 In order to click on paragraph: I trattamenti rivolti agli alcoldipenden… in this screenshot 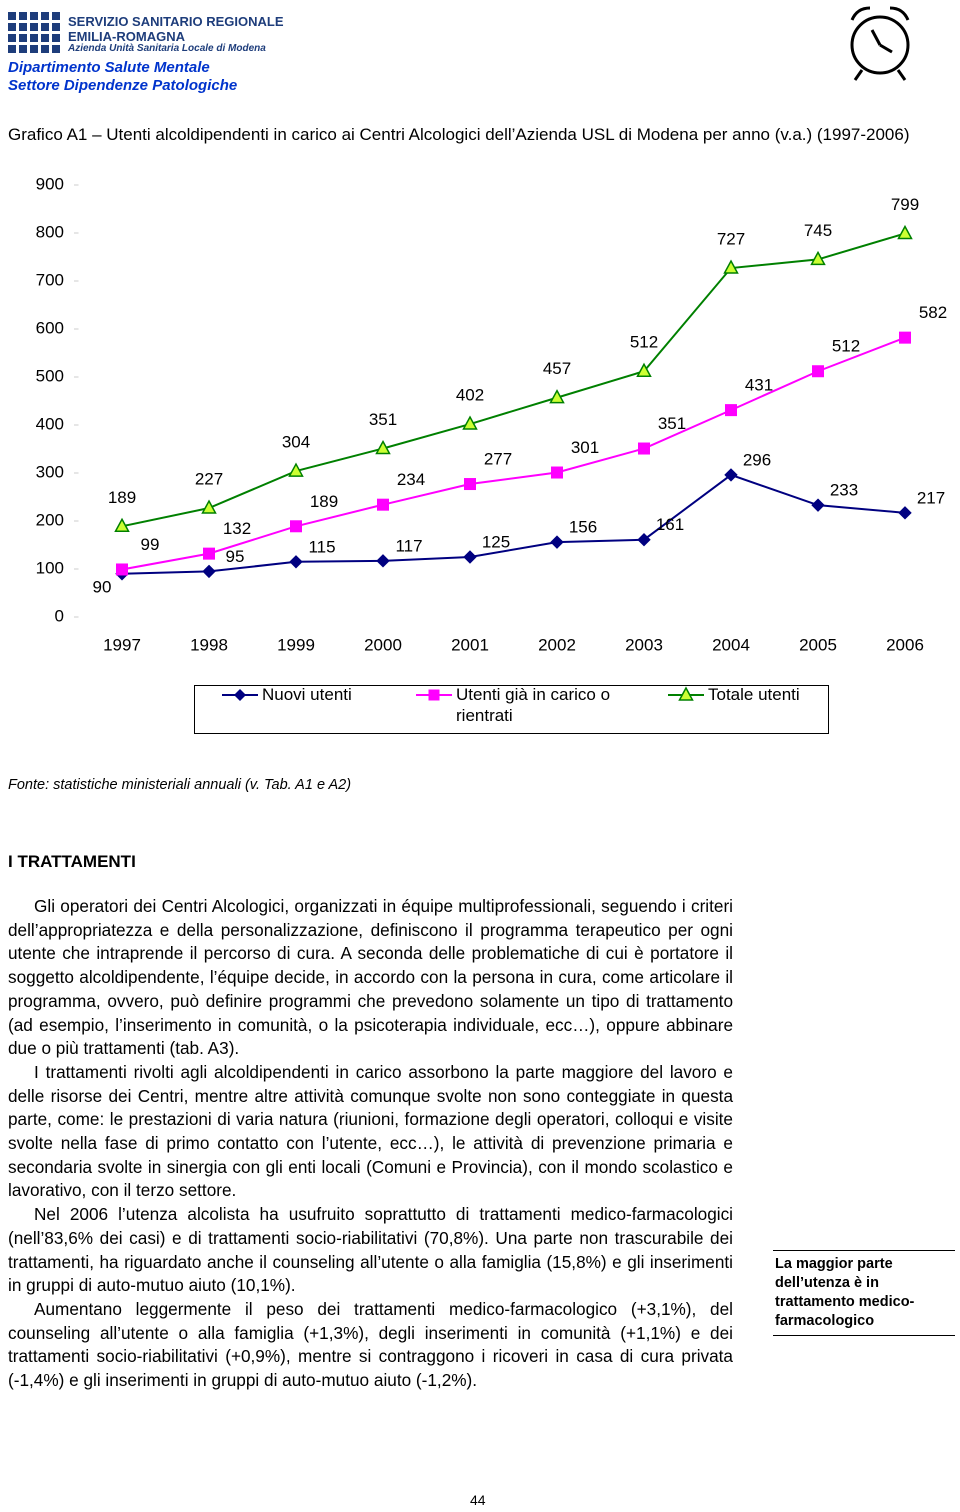, I will do `click(370, 1131)`.